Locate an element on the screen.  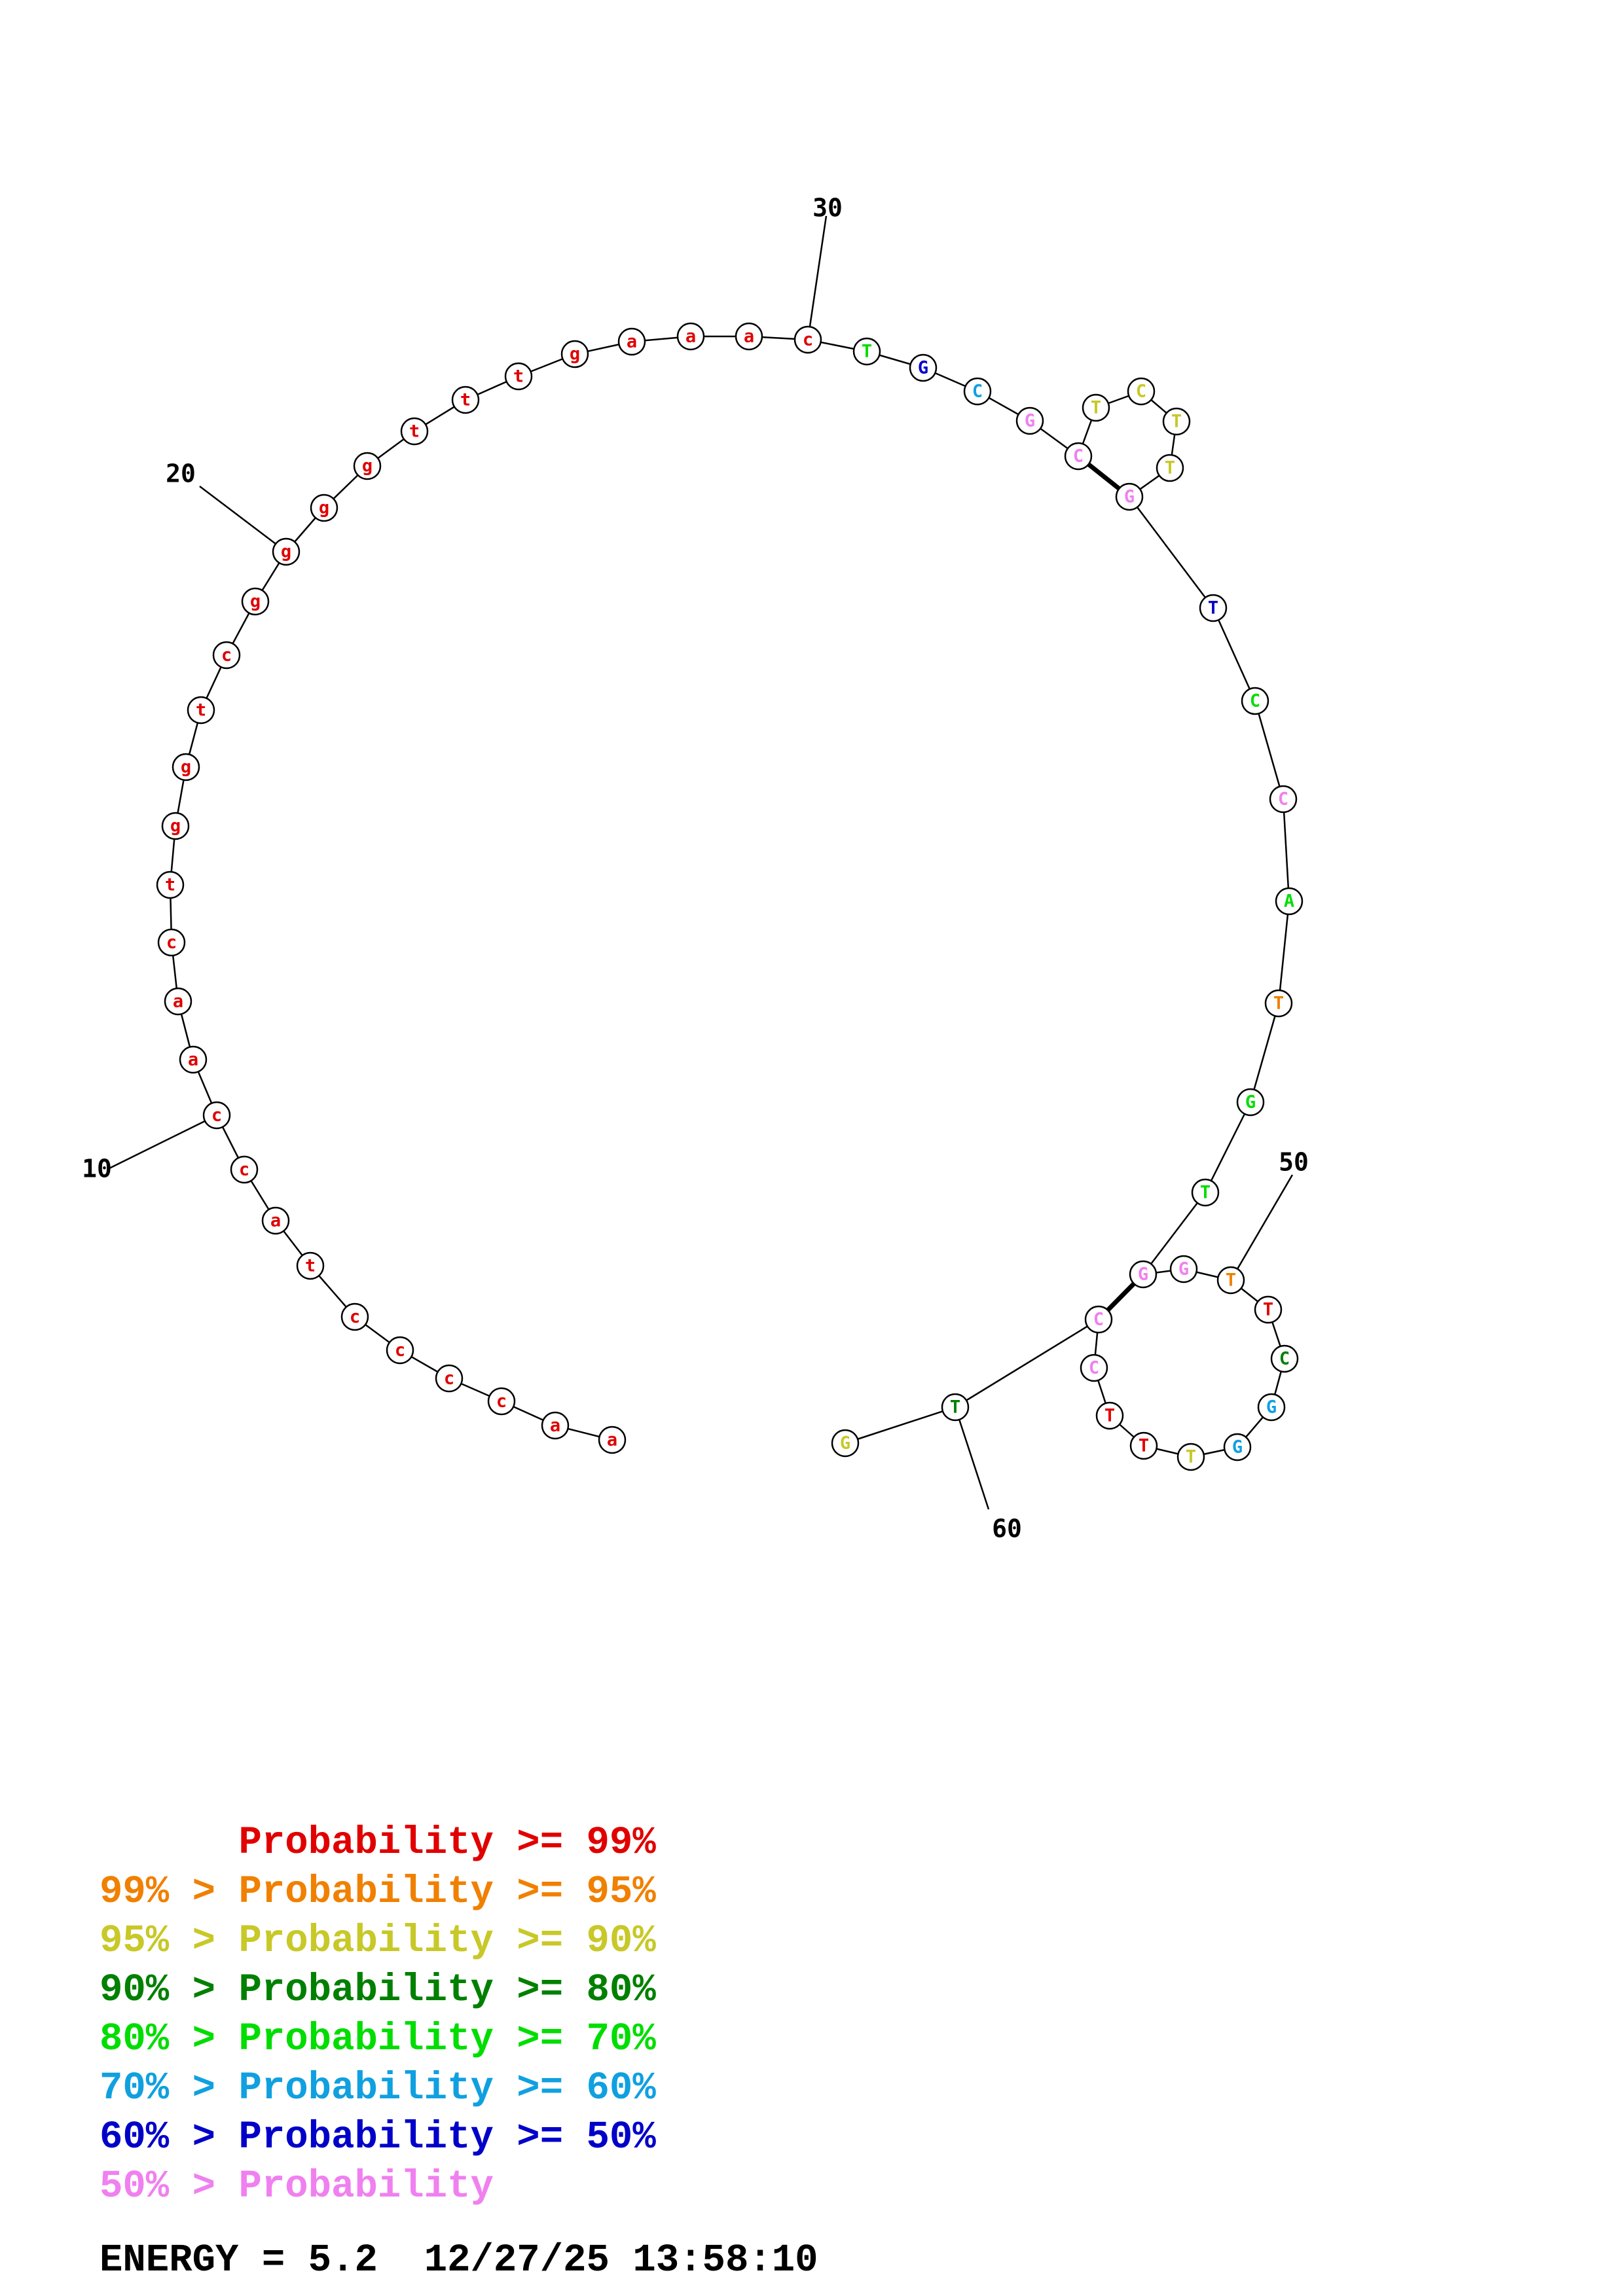
nucleotide-43: C is located at coordinates (1283, 799).